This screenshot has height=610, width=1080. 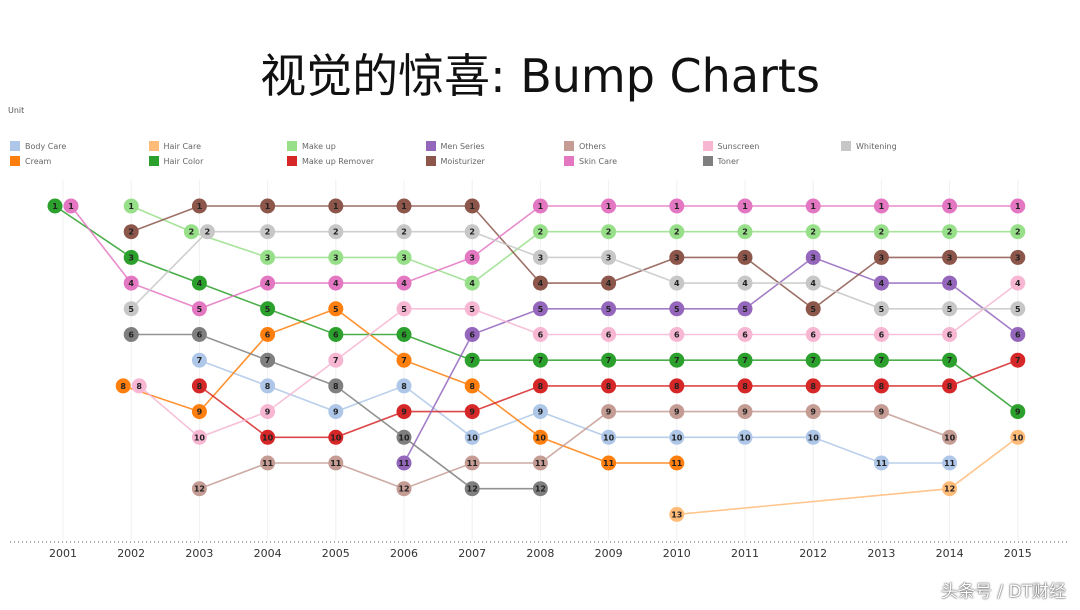 What do you see at coordinates (590, 161) in the screenshot?
I see `legend-item: Skin Care` at bounding box center [590, 161].